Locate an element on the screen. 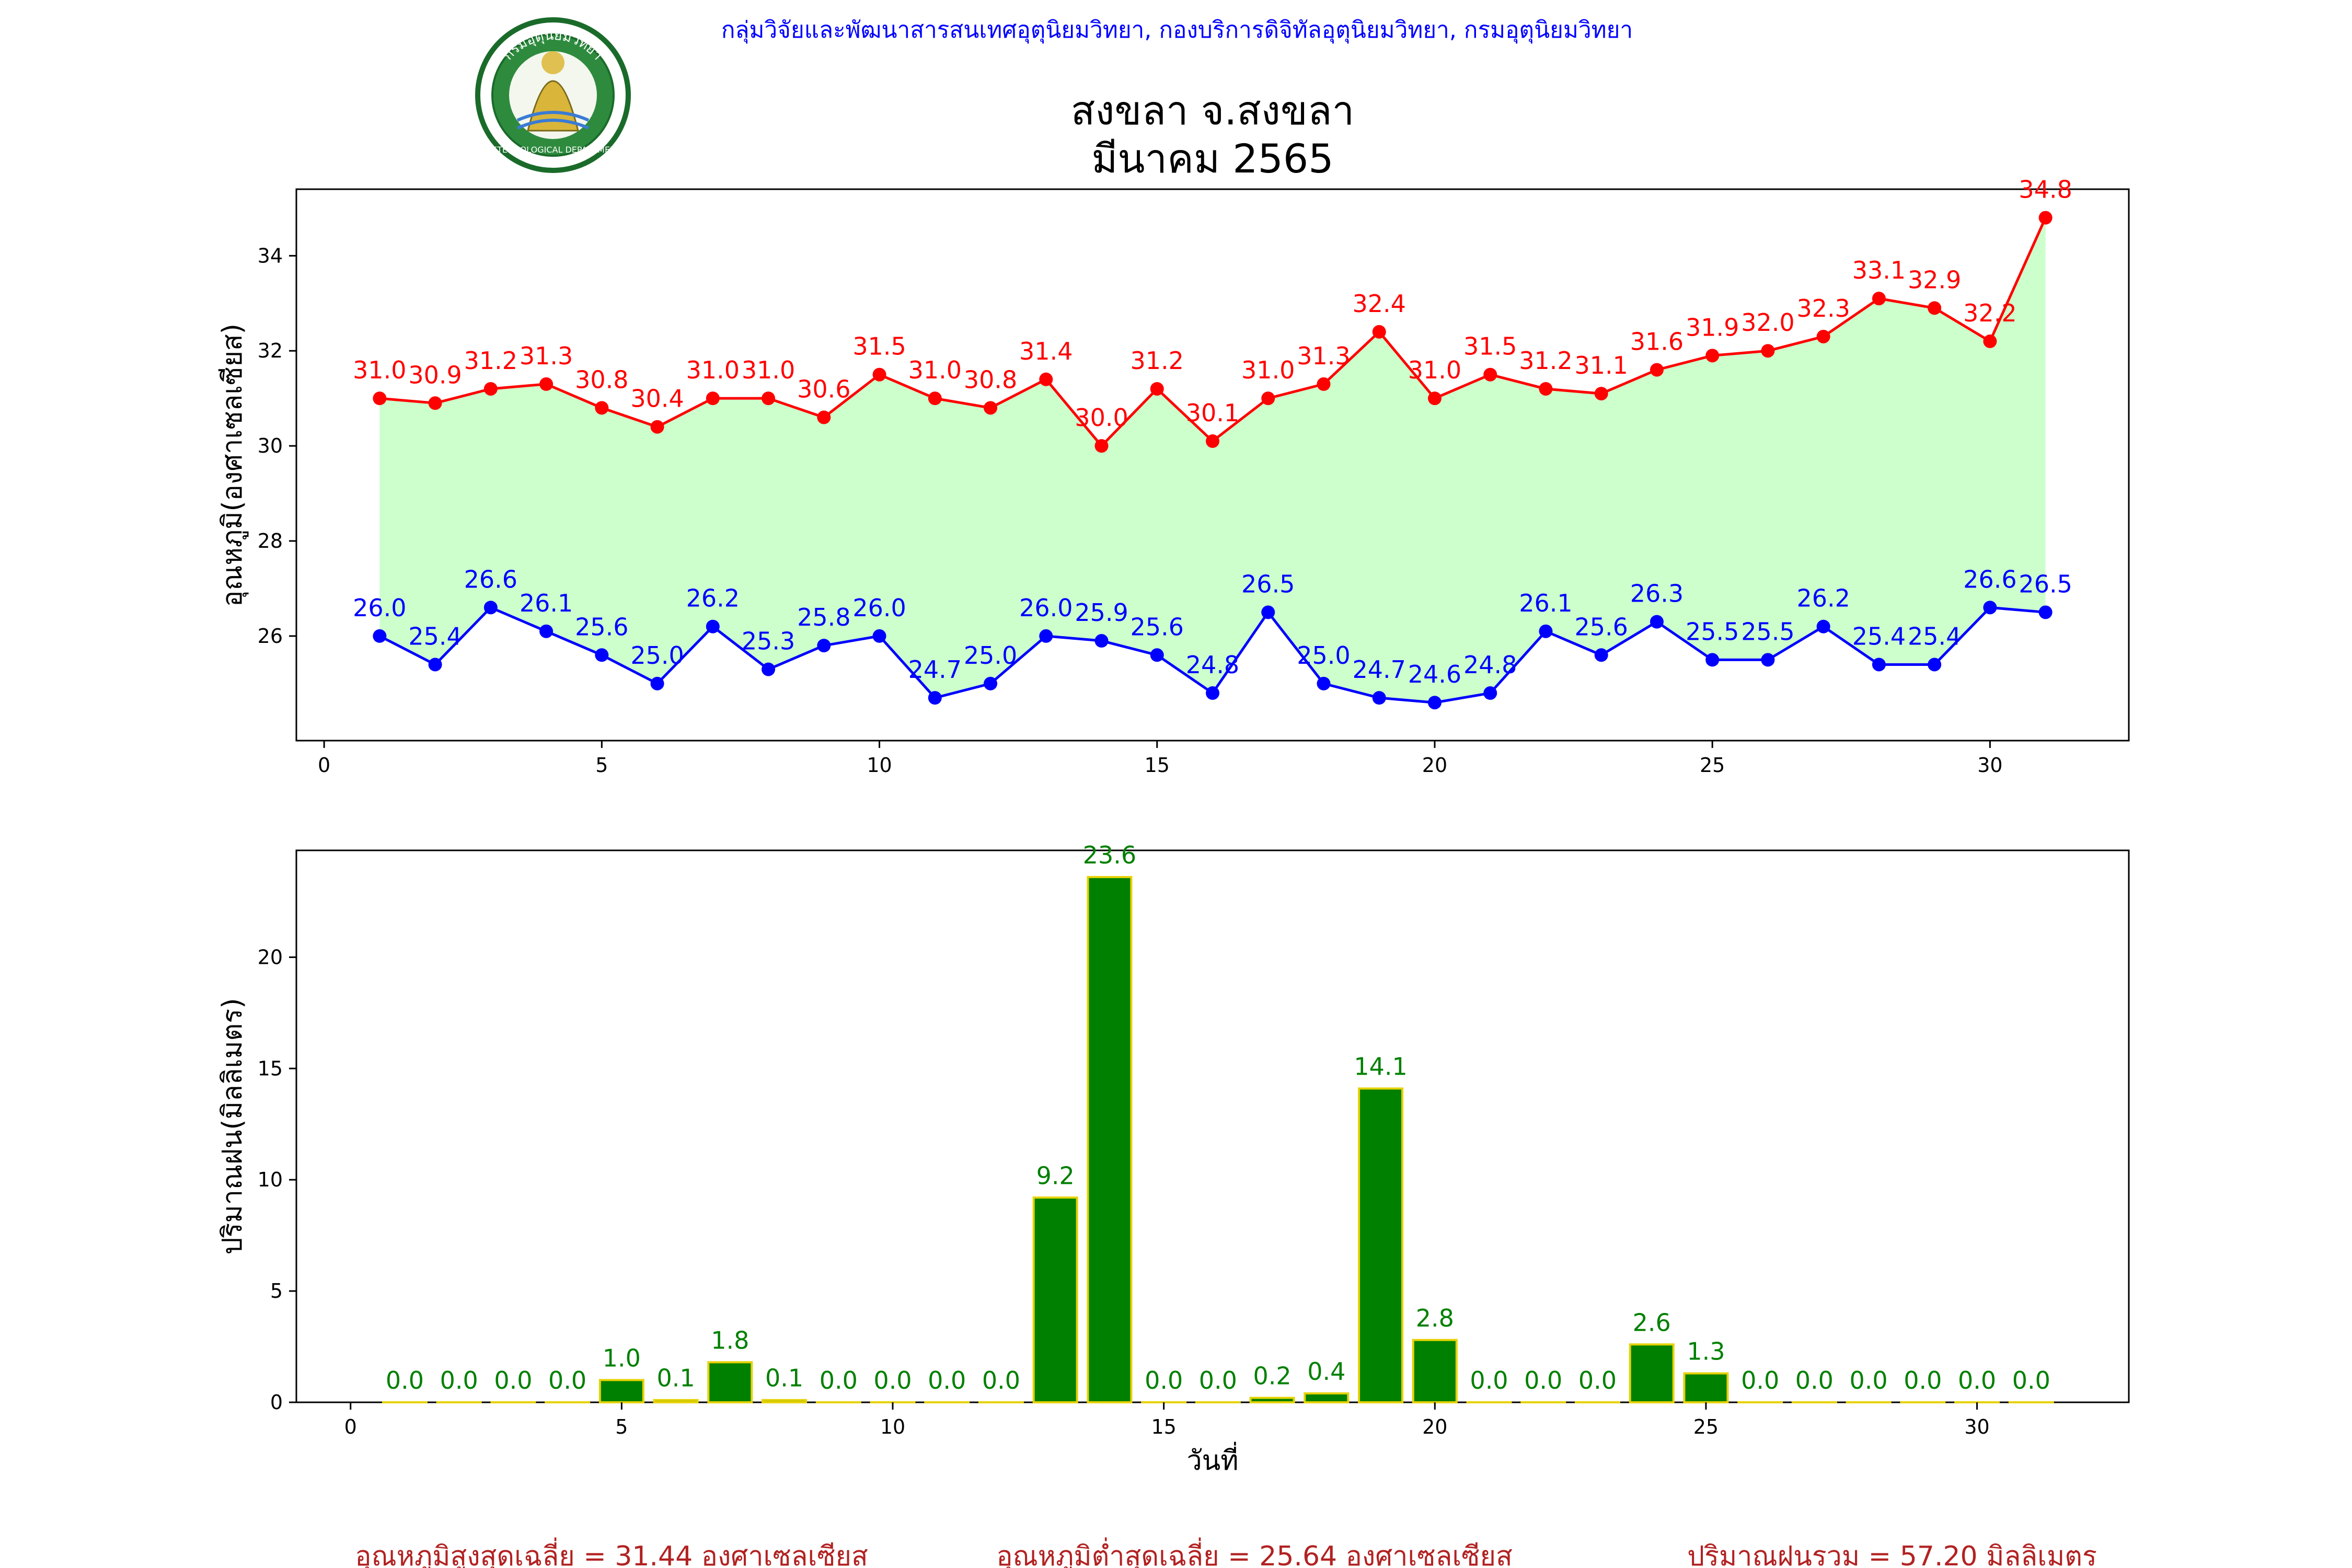 This screenshot has width=2352, height=1568. rain-data-label: 23.6 is located at coordinates (1109, 855).